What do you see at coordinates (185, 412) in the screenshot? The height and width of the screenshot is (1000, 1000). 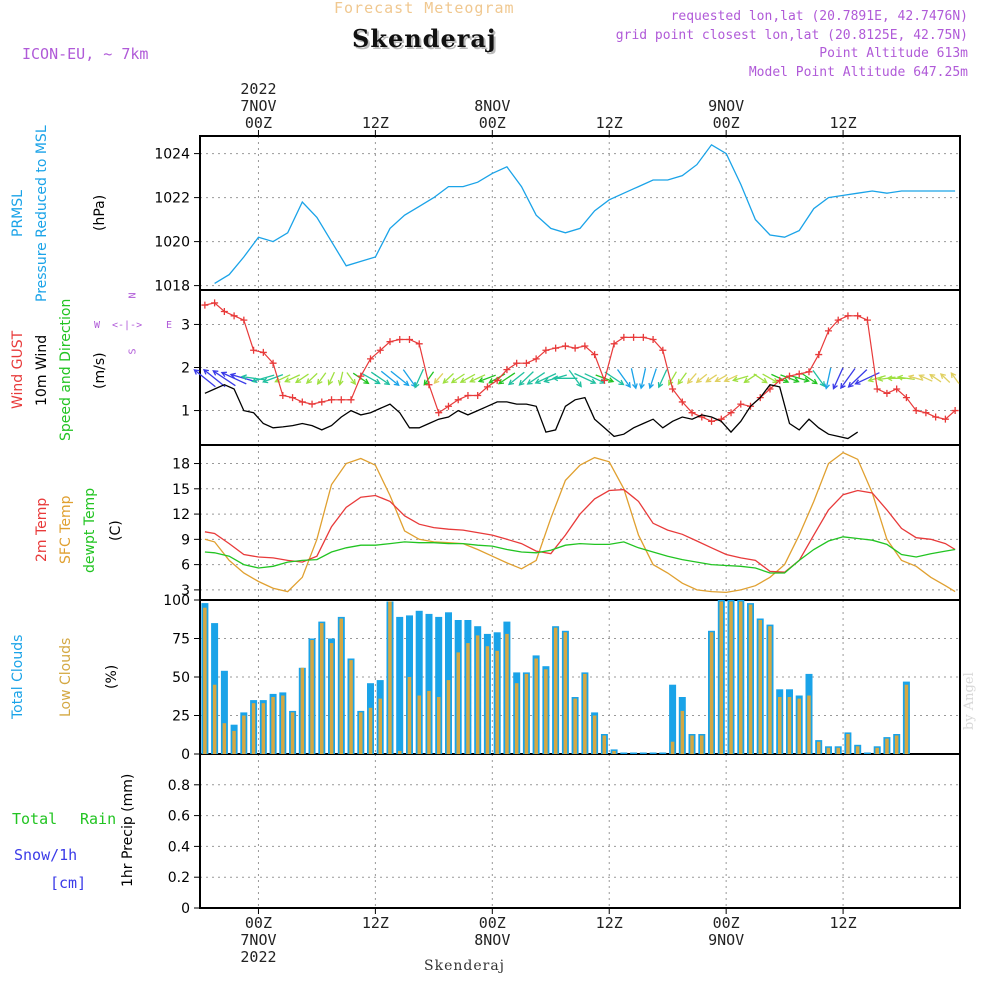 I see `y-tick-label: 1` at bounding box center [185, 412].